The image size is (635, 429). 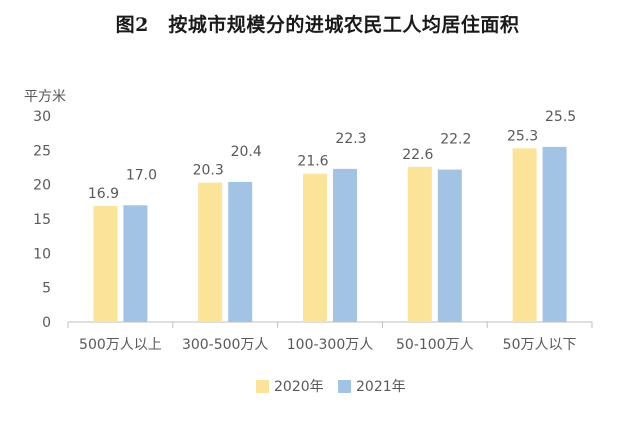 I want to click on legend: 2020年 2021年, so click(x=331, y=387).